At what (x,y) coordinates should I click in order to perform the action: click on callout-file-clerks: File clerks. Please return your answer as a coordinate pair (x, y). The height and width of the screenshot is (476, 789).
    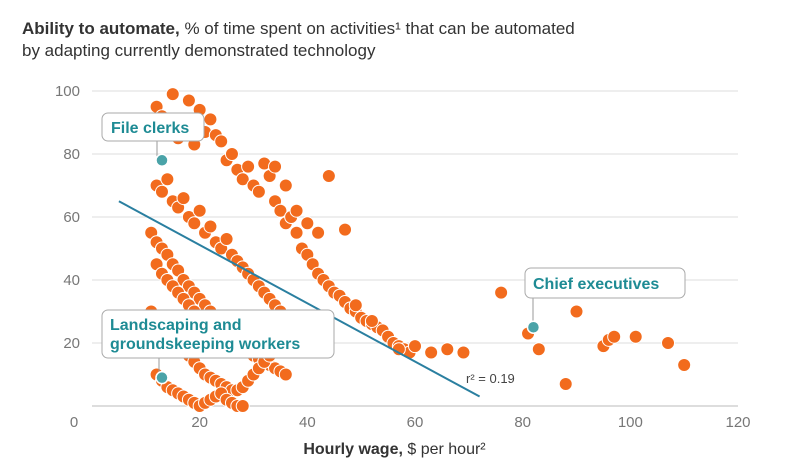
    Looking at the image, I should click on (153, 135).